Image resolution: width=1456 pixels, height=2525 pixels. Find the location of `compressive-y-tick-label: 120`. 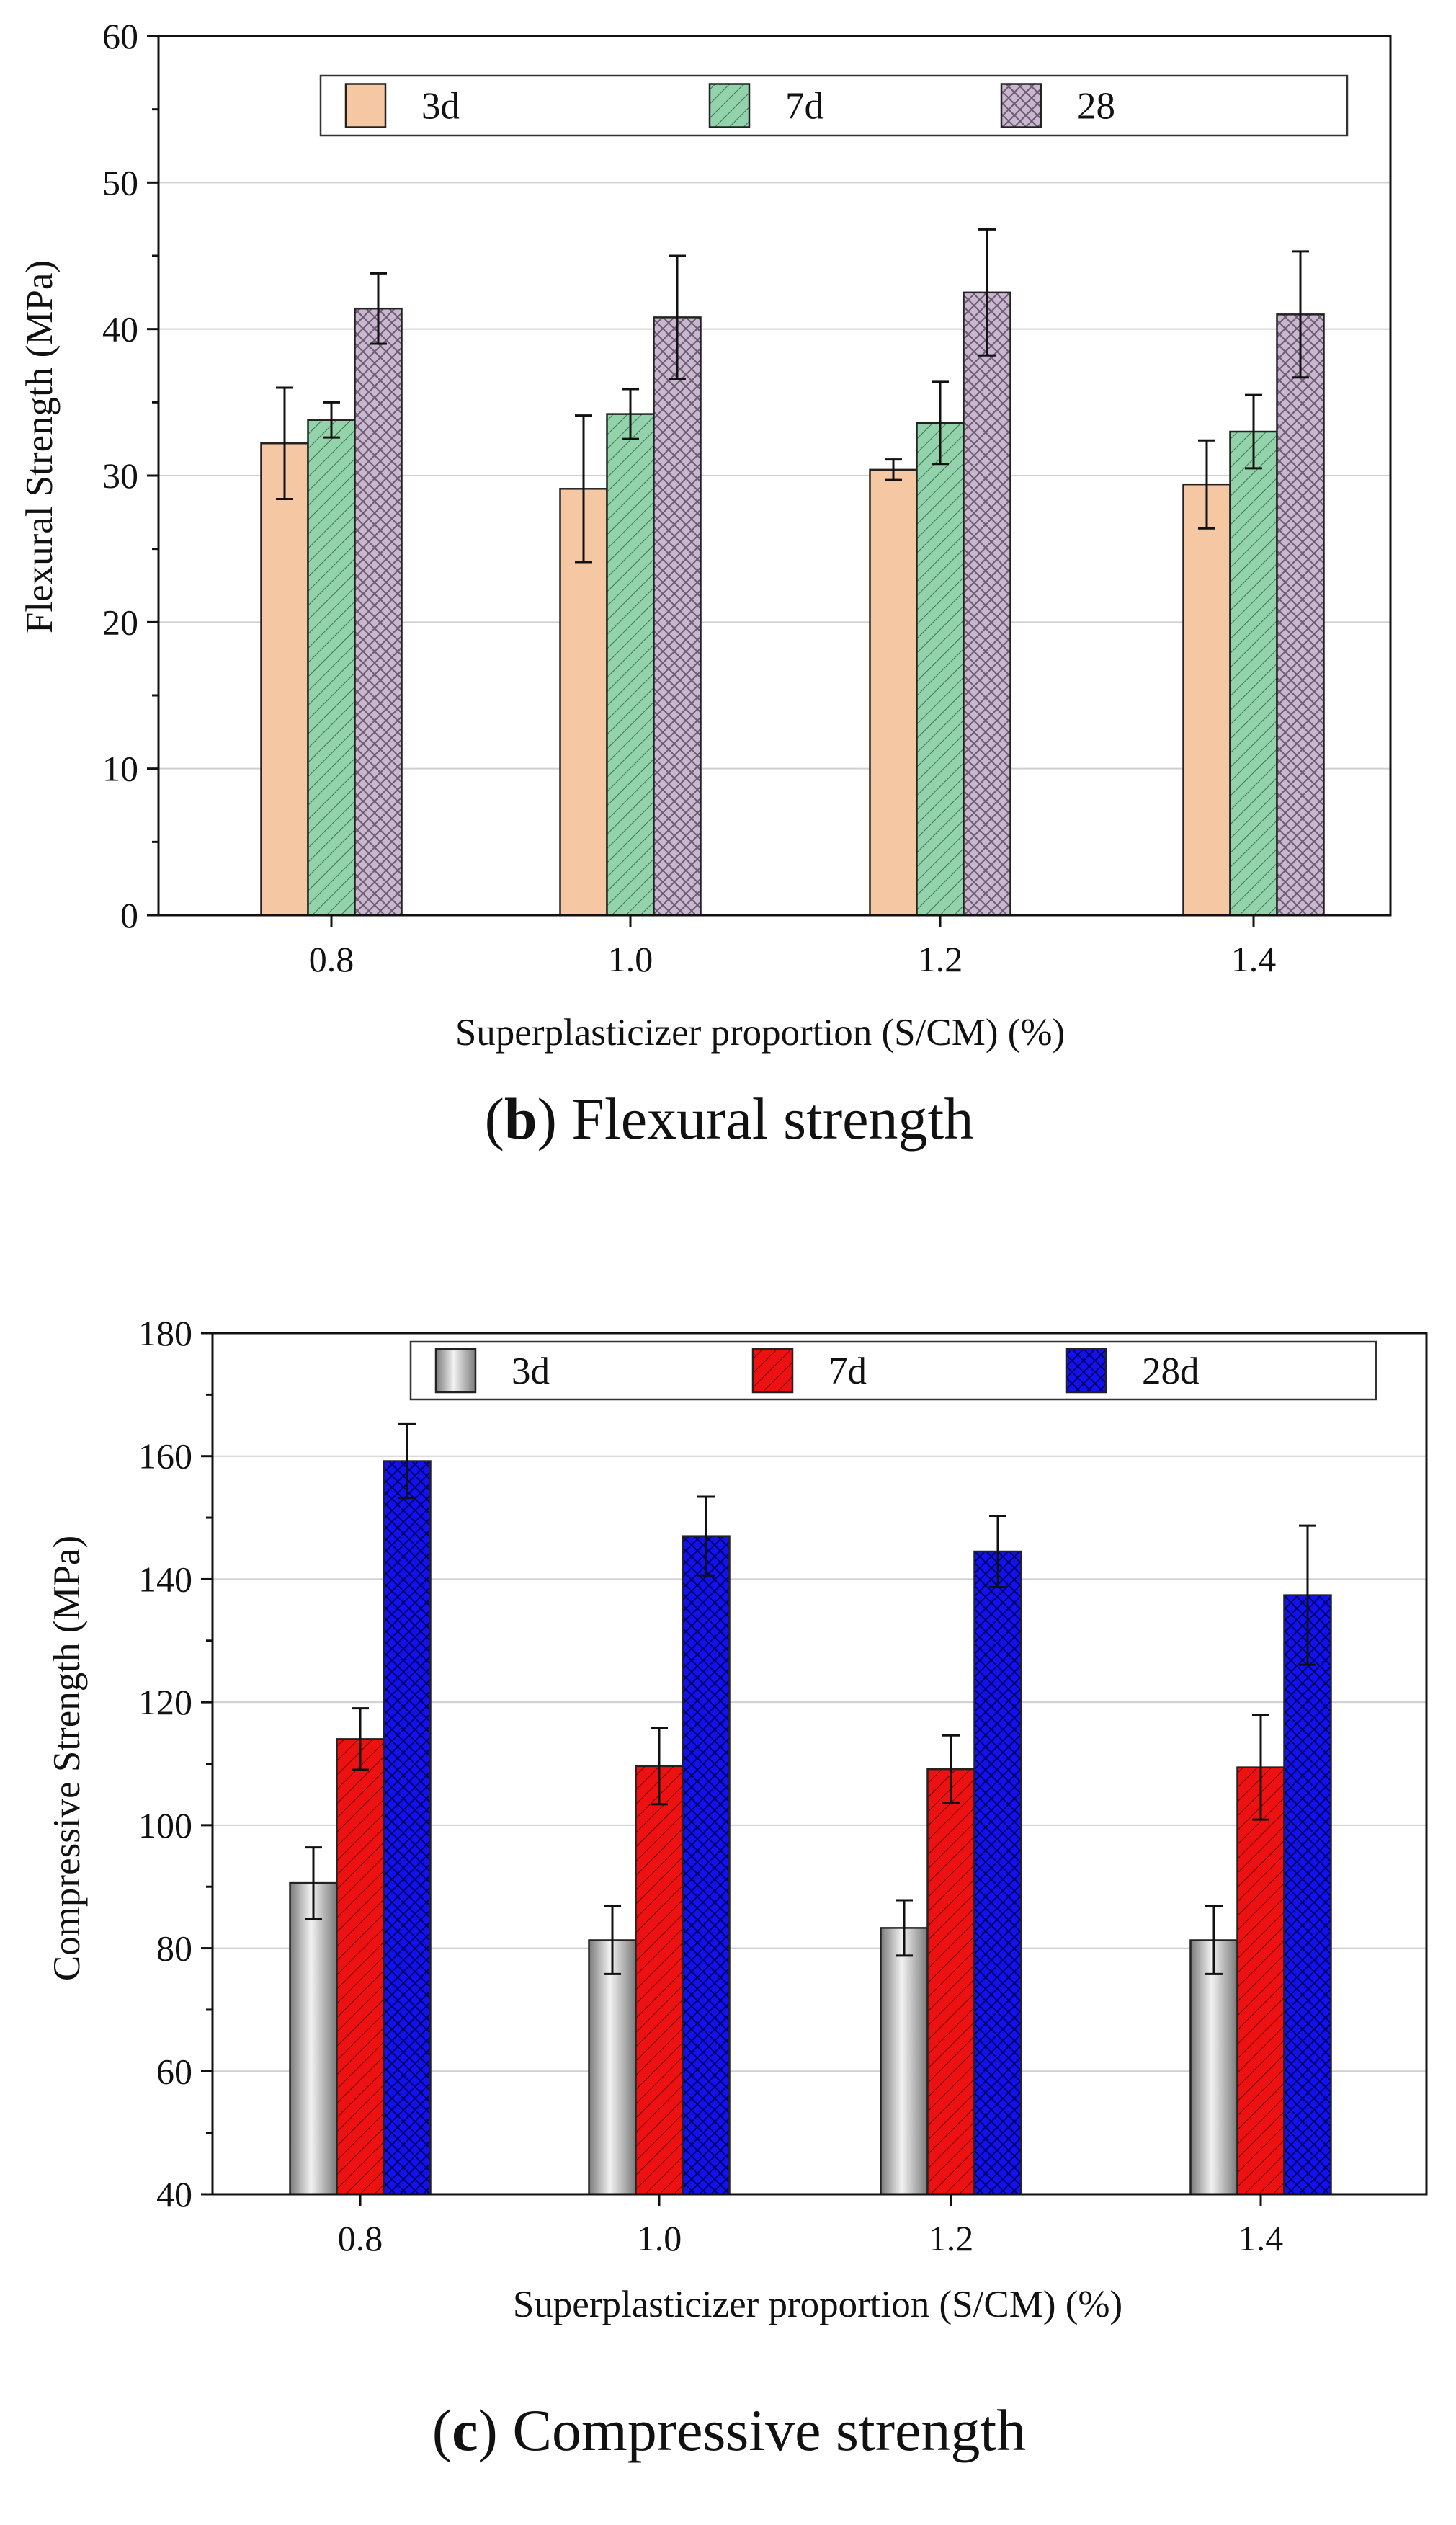

compressive-y-tick-label: 120 is located at coordinates (165, 1702).